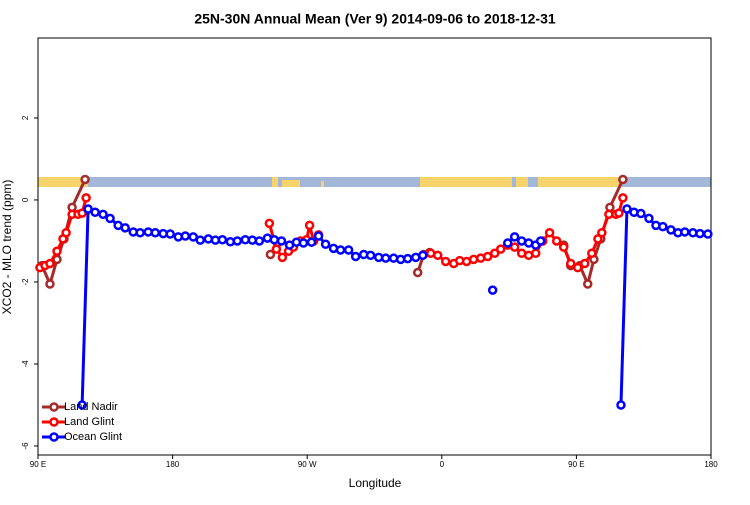 This screenshot has width=750, height=505. I want to click on legend-label: Land Glint, so click(89, 422).